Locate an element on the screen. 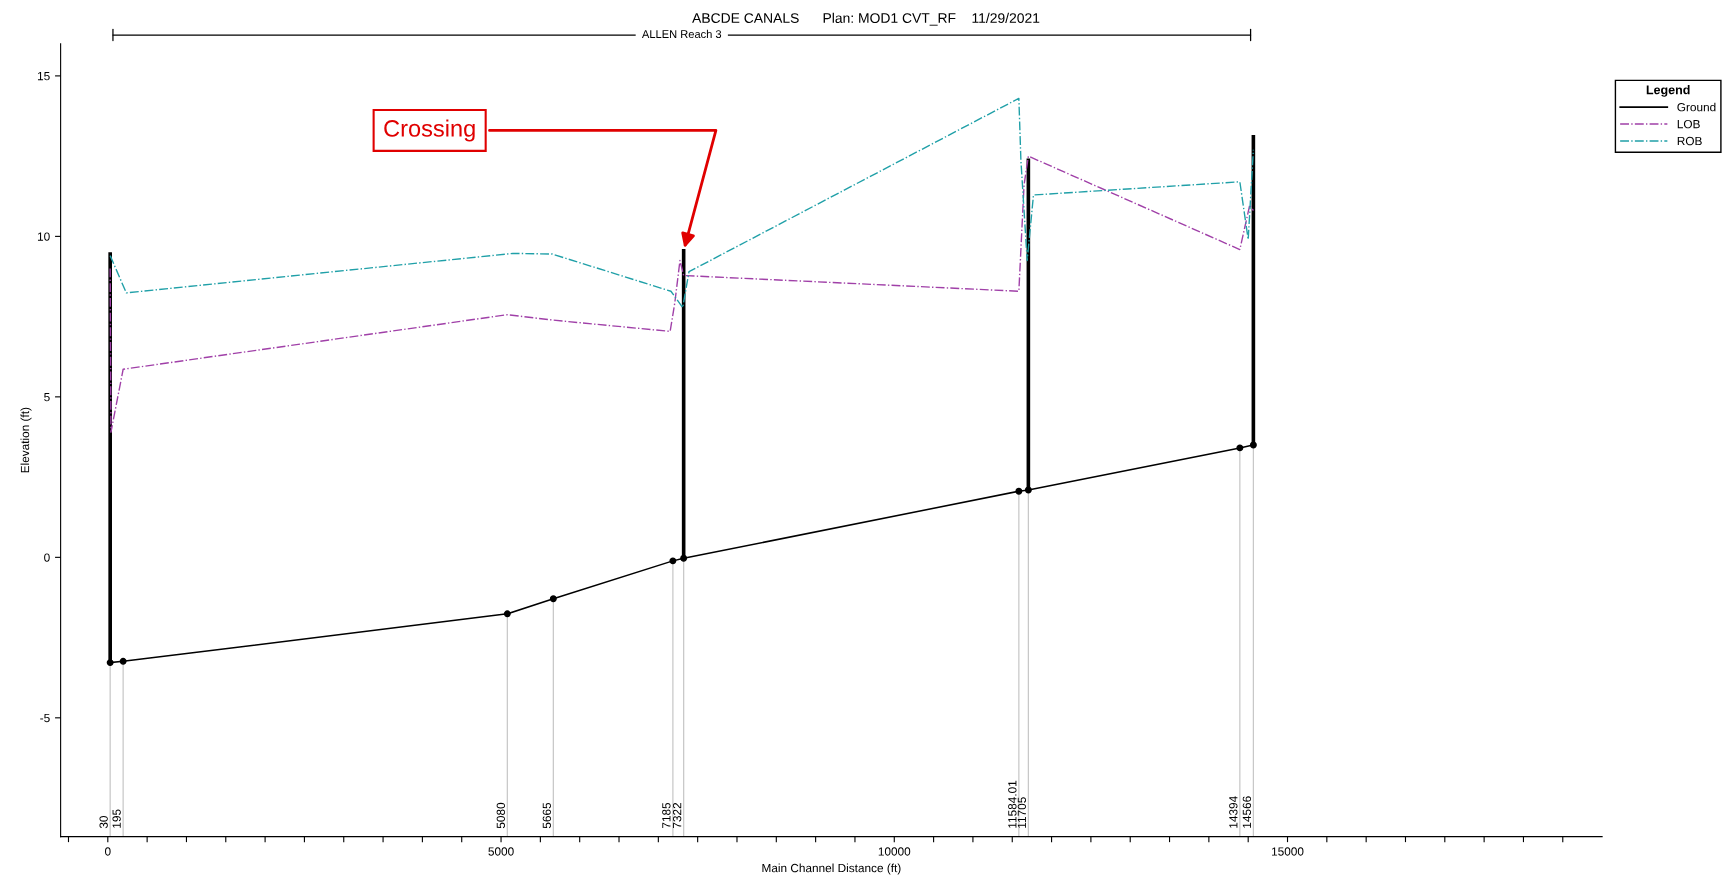  chart-title: ABCDE CANALS Plan: MOD1 CVT_RF 11/29/2021 is located at coordinates (866, 19).